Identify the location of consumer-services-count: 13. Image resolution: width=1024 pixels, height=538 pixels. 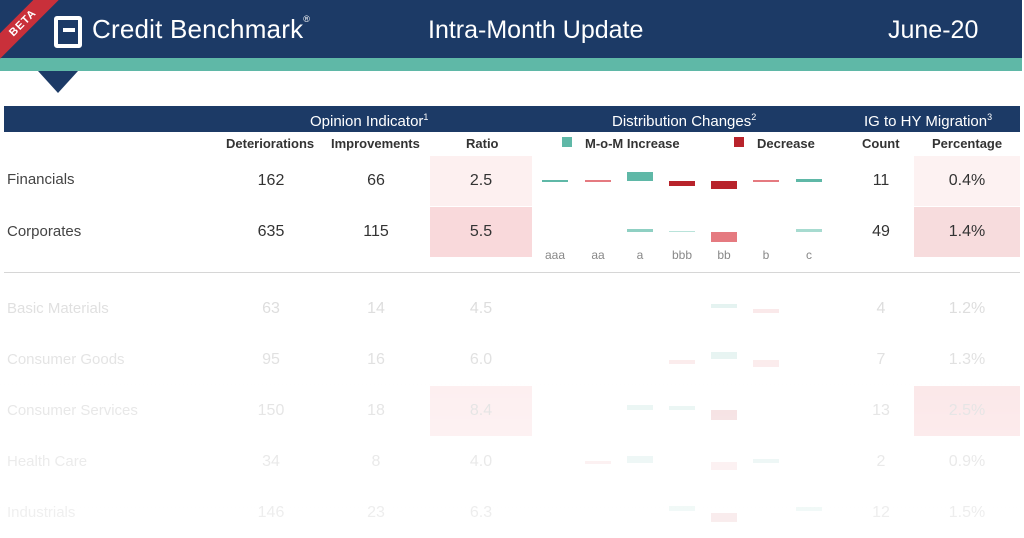
(881, 410).